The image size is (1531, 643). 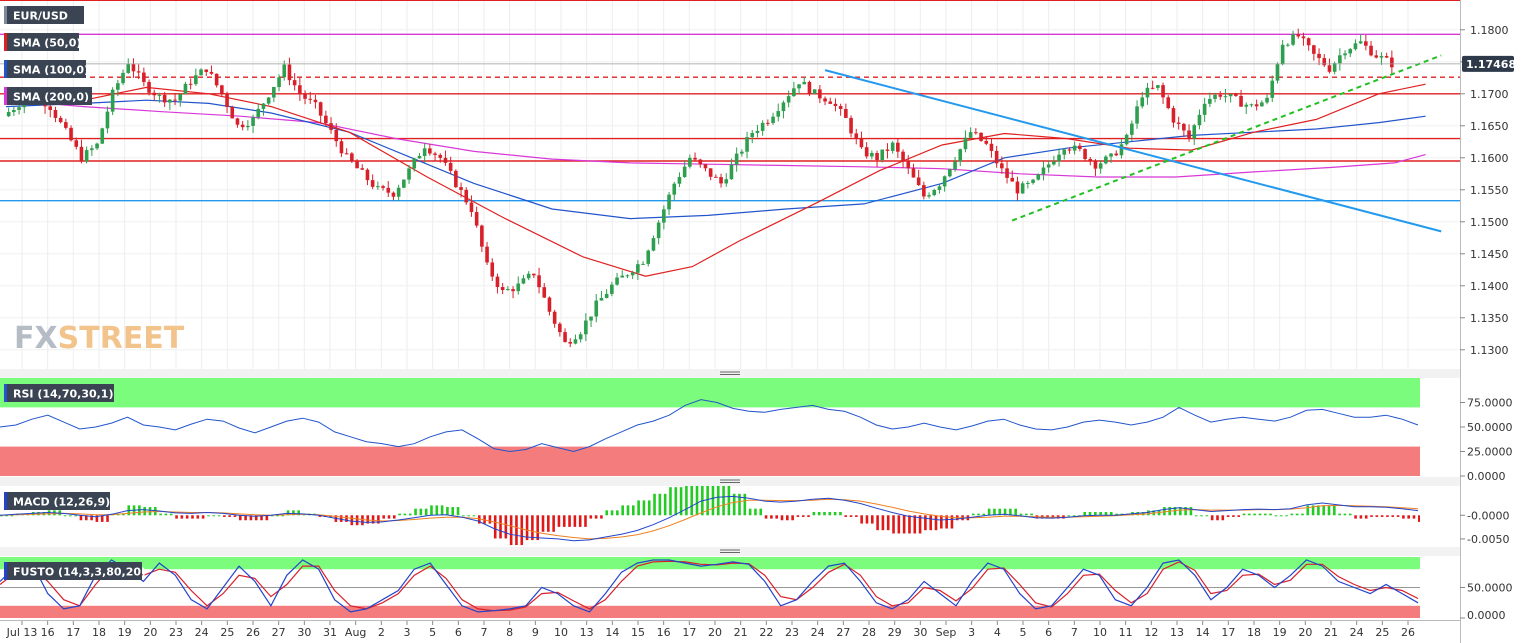 What do you see at coordinates (59, 393) in the screenshot?
I see `legend-rsi: RSI (14,70,30,1)` at bounding box center [59, 393].